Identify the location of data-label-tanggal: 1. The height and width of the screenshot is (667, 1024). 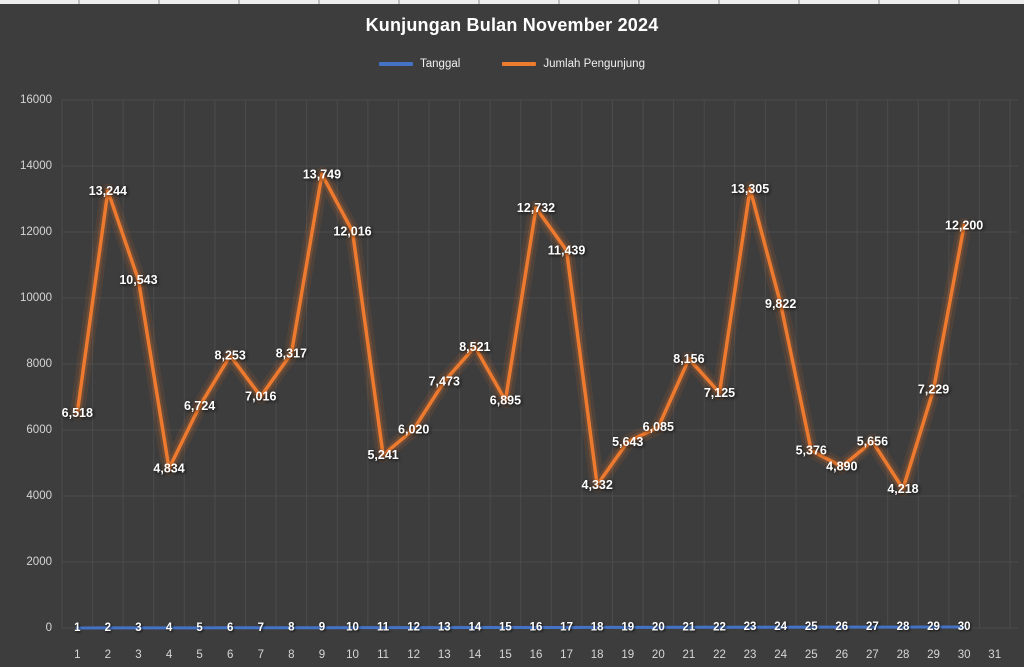
(77, 628).